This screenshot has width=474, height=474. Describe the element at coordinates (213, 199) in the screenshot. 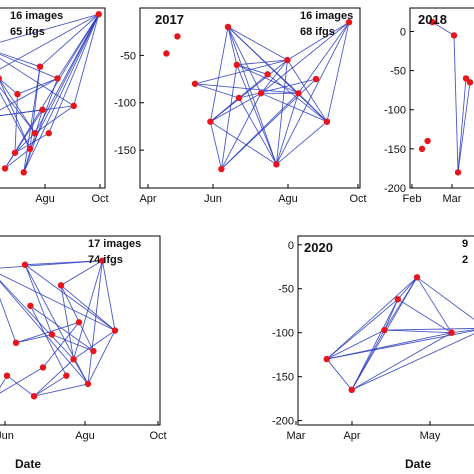

I see `x-tick-label: Jun` at that location.